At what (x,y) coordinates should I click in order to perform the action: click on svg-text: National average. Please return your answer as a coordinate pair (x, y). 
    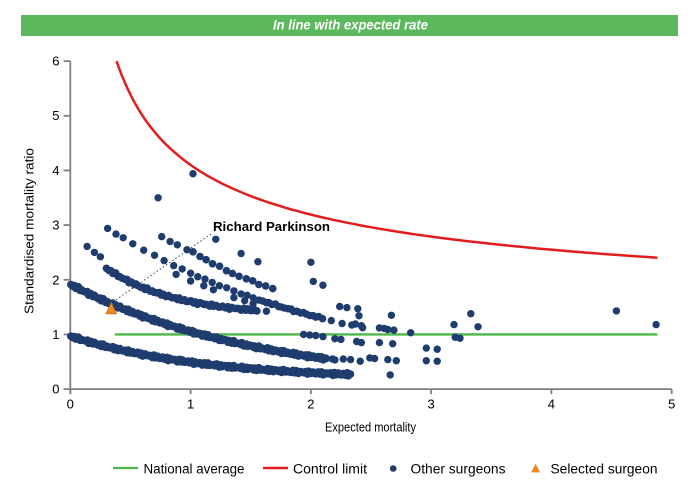
    Looking at the image, I should click on (194, 469).